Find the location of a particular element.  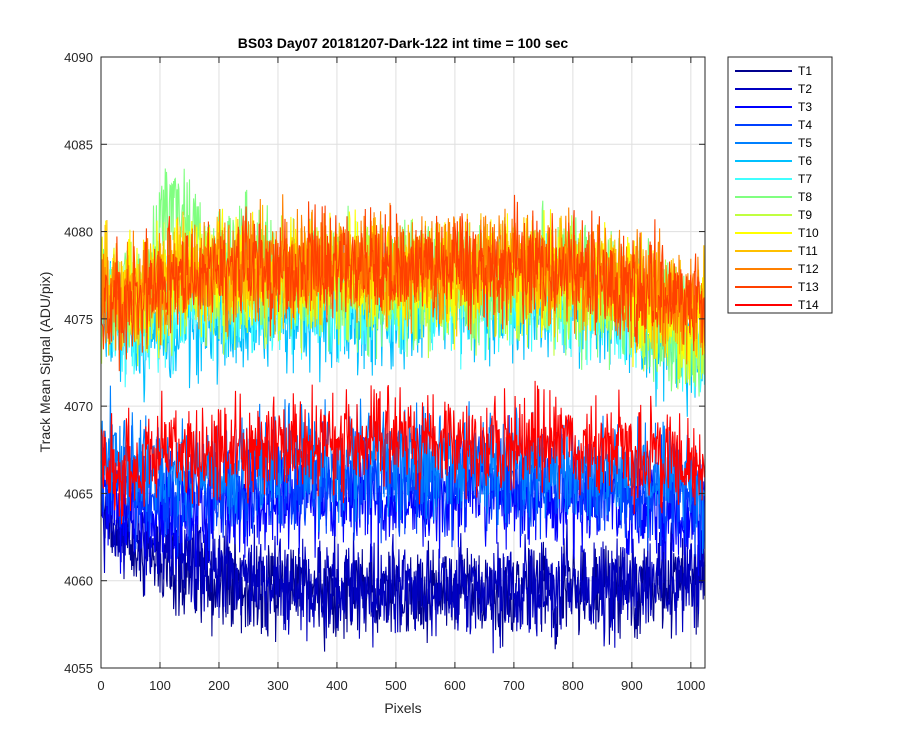

x-axis-label: Pixels is located at coordinates (402, 708).